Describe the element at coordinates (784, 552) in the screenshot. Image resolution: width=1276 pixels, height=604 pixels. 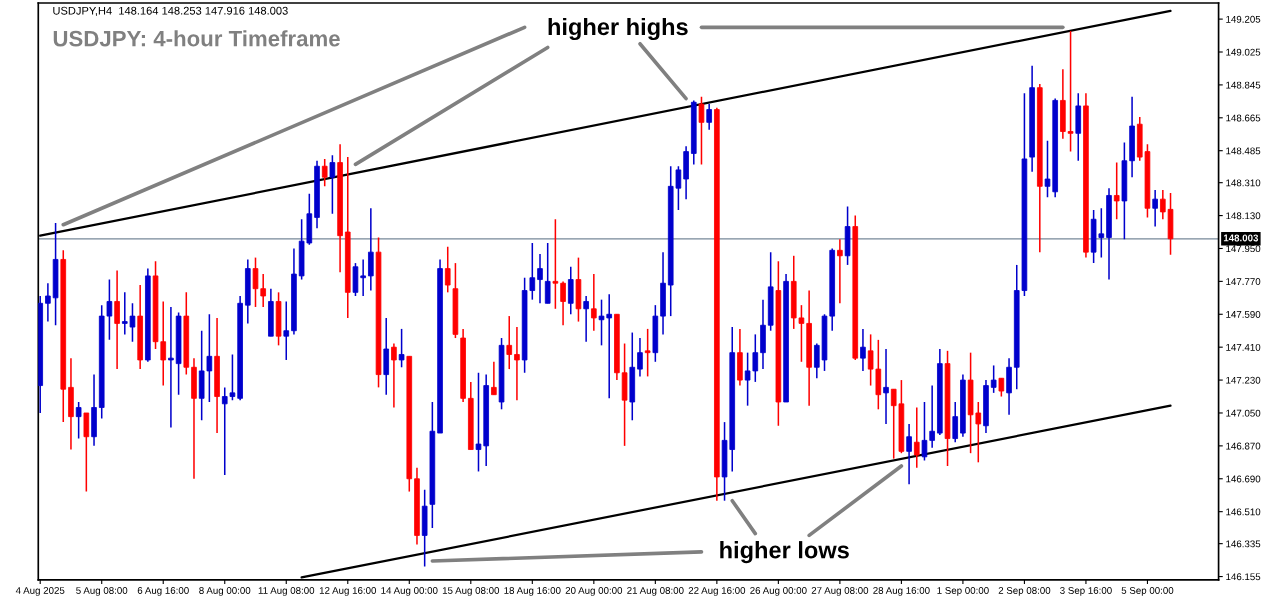
I see `annotation: higher lows` at that location.